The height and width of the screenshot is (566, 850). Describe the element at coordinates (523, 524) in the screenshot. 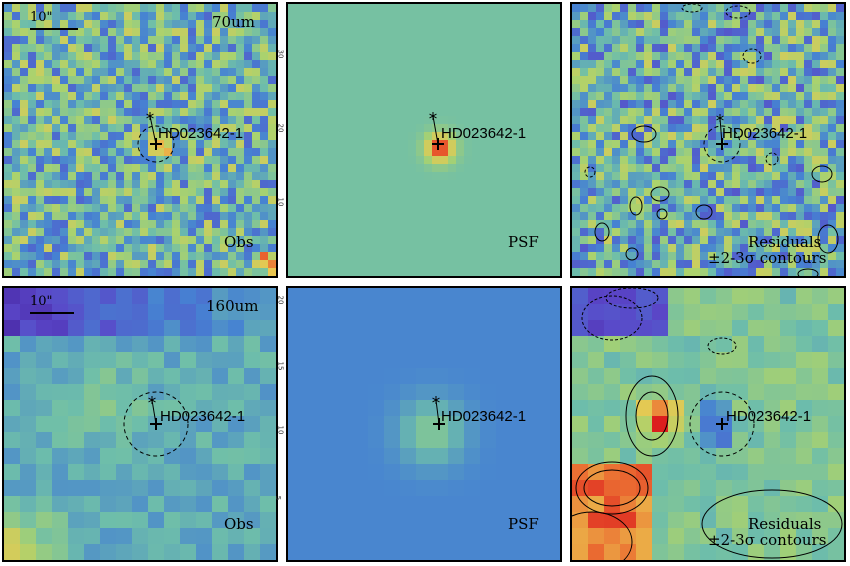

I see `panel-label-160um-psf: PSF` at that location.